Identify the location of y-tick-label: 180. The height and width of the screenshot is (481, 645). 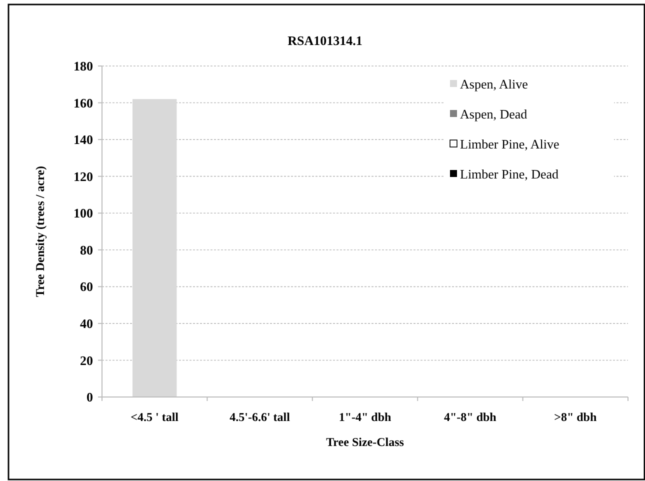
(83, 66).